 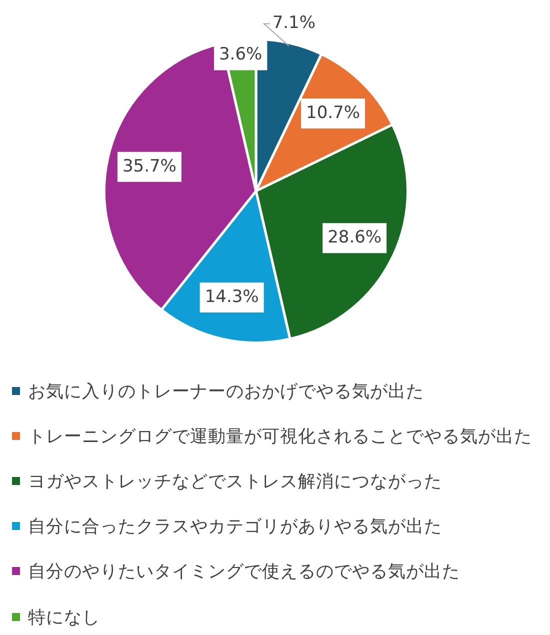 What do you see at coordinates (244, 572) in the screenshot?
I see `legend-label: 自分のやりたいタイミングで使えるのでやる気が出た` at bounding box center [244, 572].